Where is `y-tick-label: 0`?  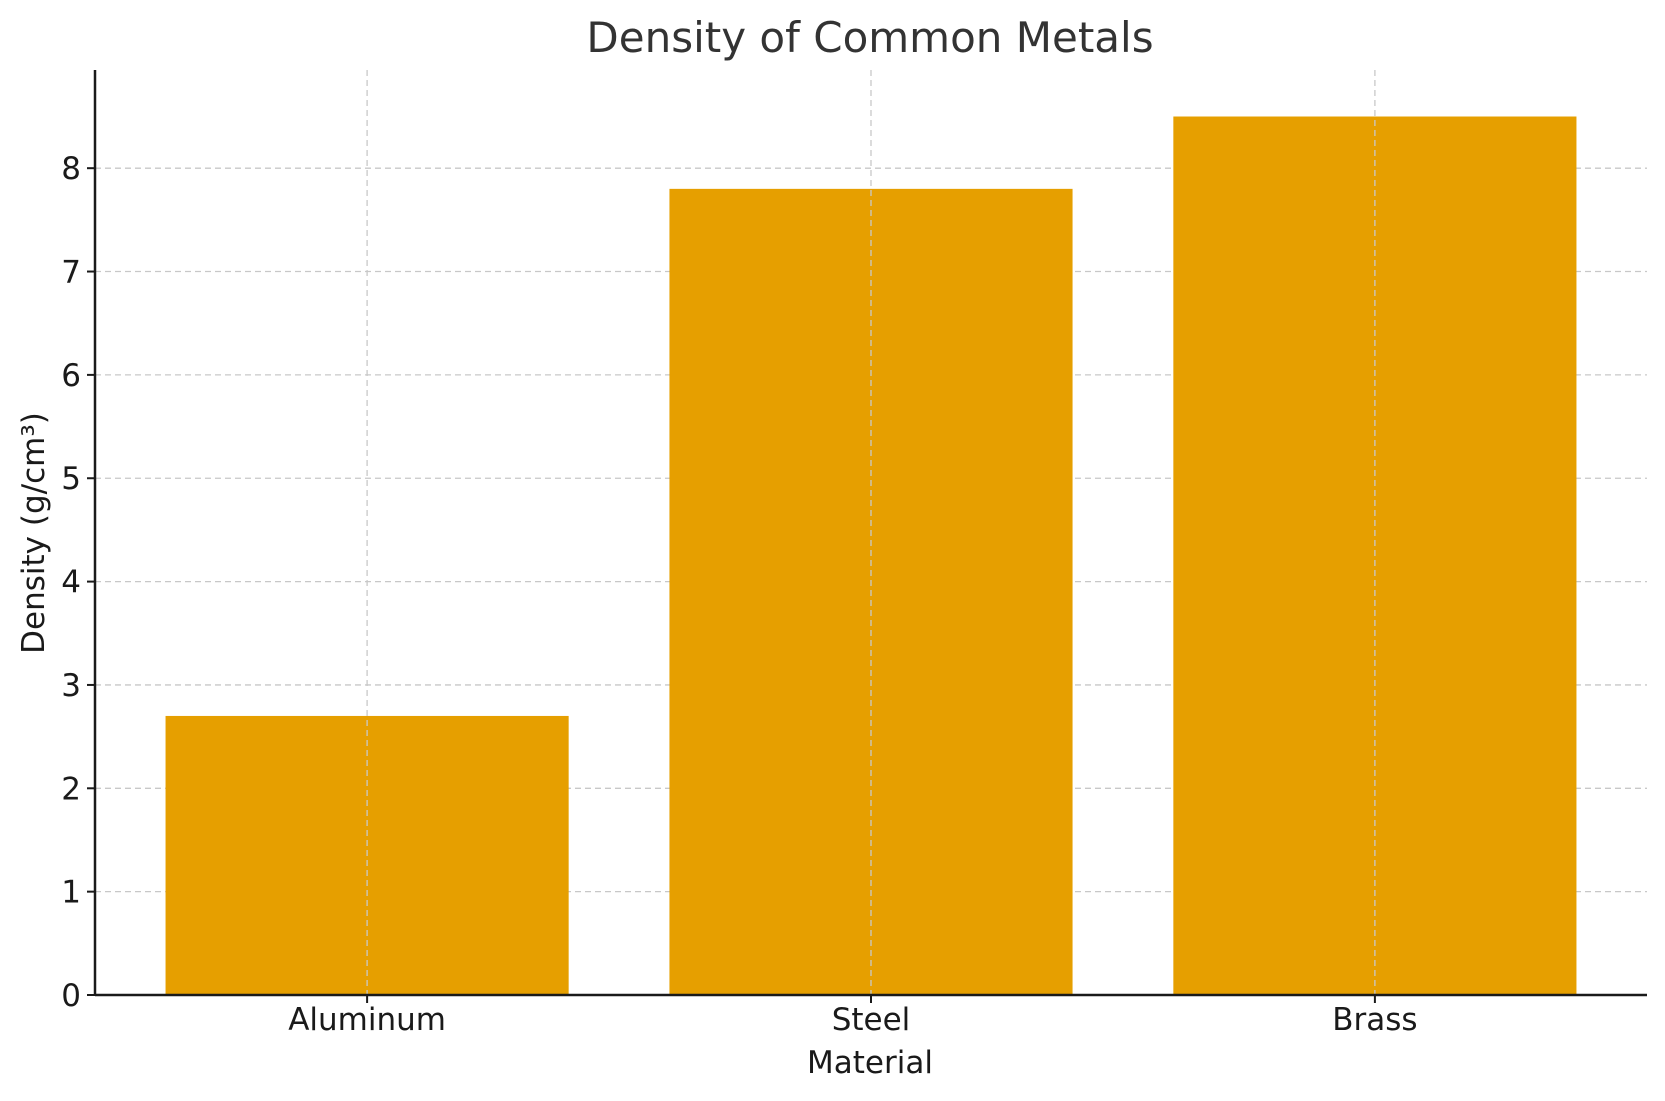
y-tick-label: 0 is located at coordinates (71, 996).